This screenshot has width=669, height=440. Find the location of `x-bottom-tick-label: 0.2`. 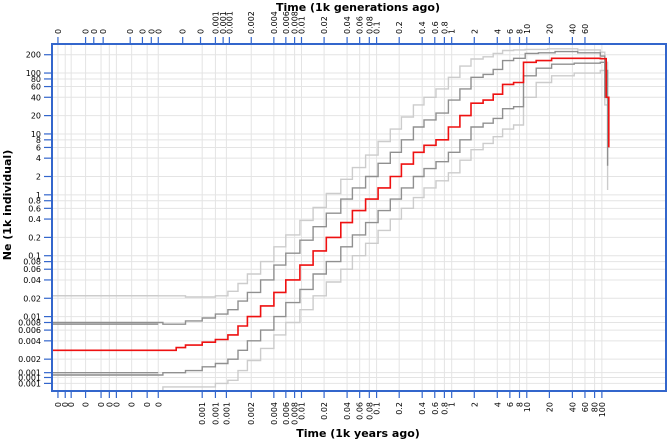

x-bottom-tick-label: 0.2 is located at coordinates (399, 408).